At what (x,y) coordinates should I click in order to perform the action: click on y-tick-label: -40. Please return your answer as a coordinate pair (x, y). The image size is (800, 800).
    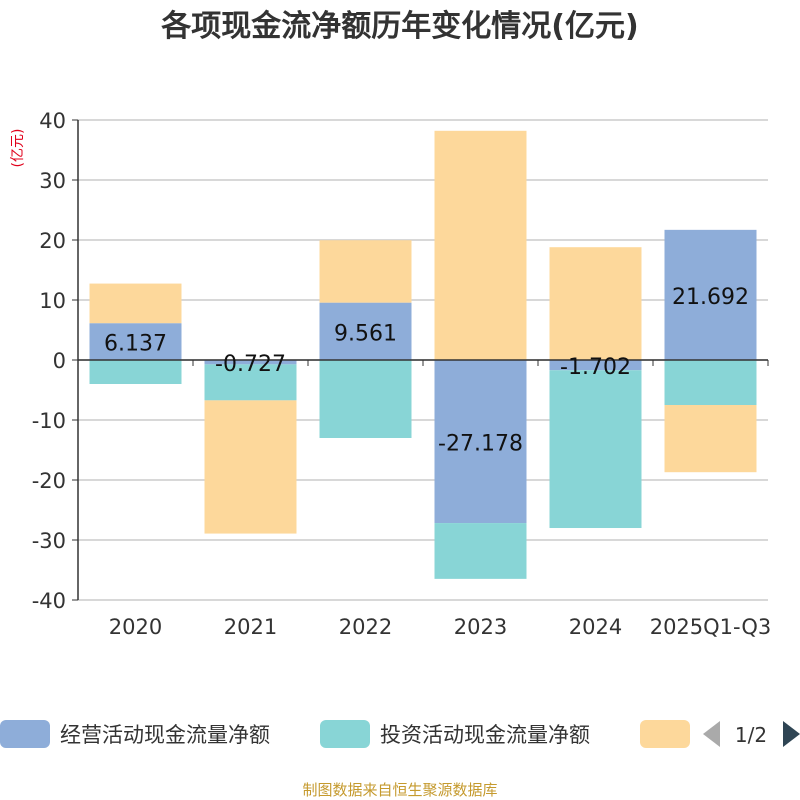
    Looking at the image, I should click on (49, 601).